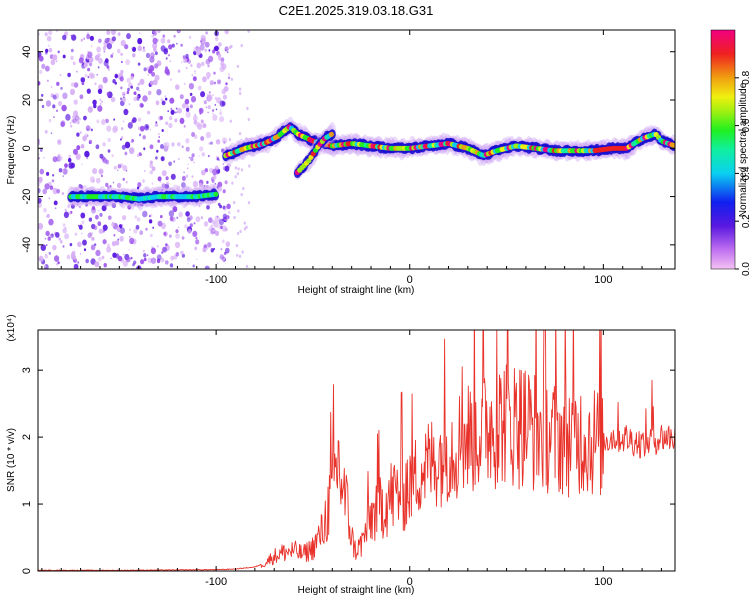 This screenshot has height=600, width=750. What do you see at coordinates (27, 504) in the screenshot?
I see `snr-ytick-label: 1` at bounding box center [27, 504].